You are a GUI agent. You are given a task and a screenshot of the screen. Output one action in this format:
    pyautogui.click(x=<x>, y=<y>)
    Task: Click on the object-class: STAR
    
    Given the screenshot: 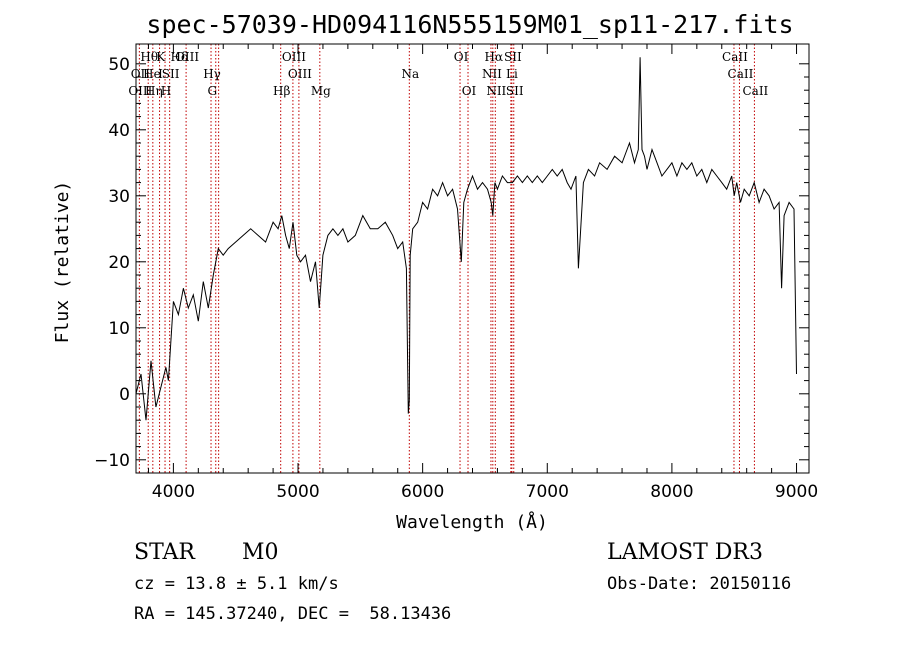 What is the action you would take?
    pyautogui.click(x=164, y=552)
    